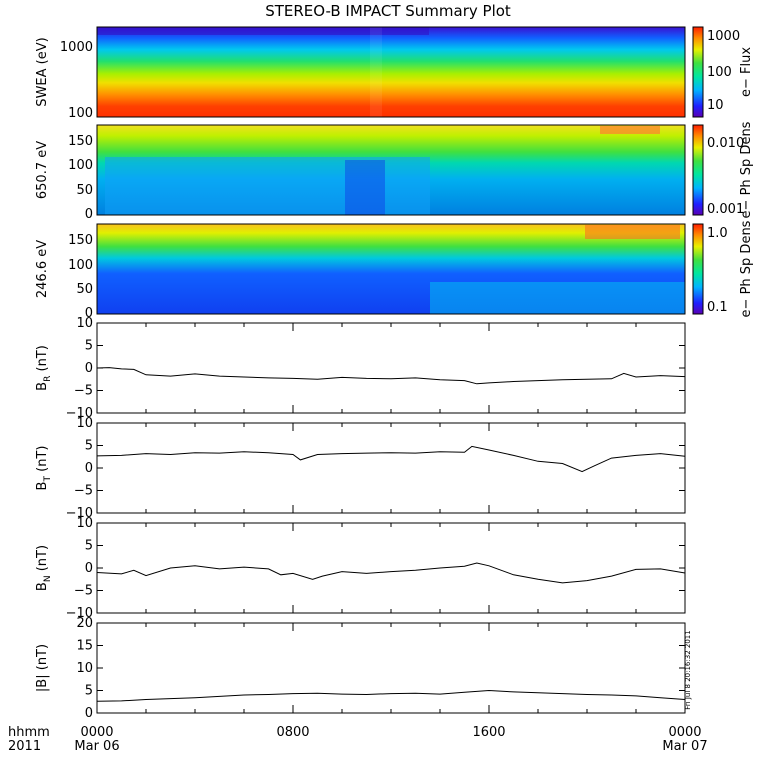  Describe the element at coordinates (684, 732) in the screenshot. I see `x-tick-0000-end: 0000` at that location.